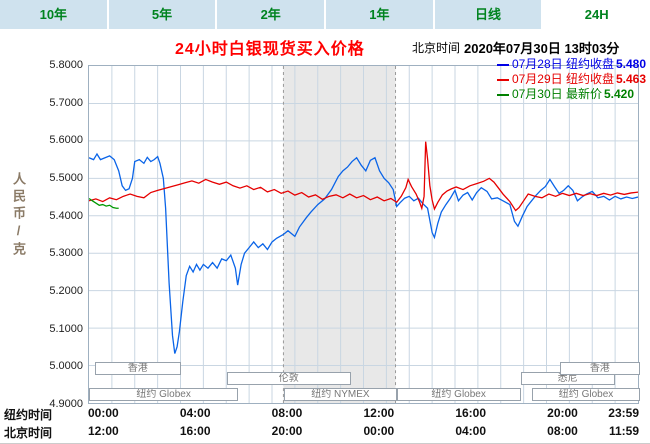  What do you see at coordinates (66, 178) in the screenshot?
I see `y-tick-label: 5.5000` at bounding box center [66, 178].